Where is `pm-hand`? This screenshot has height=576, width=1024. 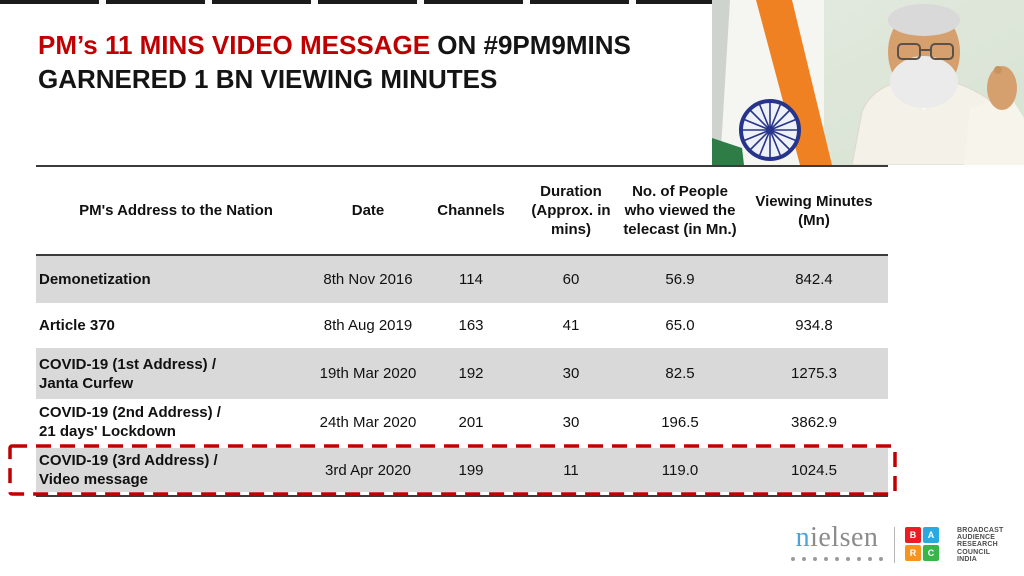
pm-hand is located at coordinates (1002, 88).